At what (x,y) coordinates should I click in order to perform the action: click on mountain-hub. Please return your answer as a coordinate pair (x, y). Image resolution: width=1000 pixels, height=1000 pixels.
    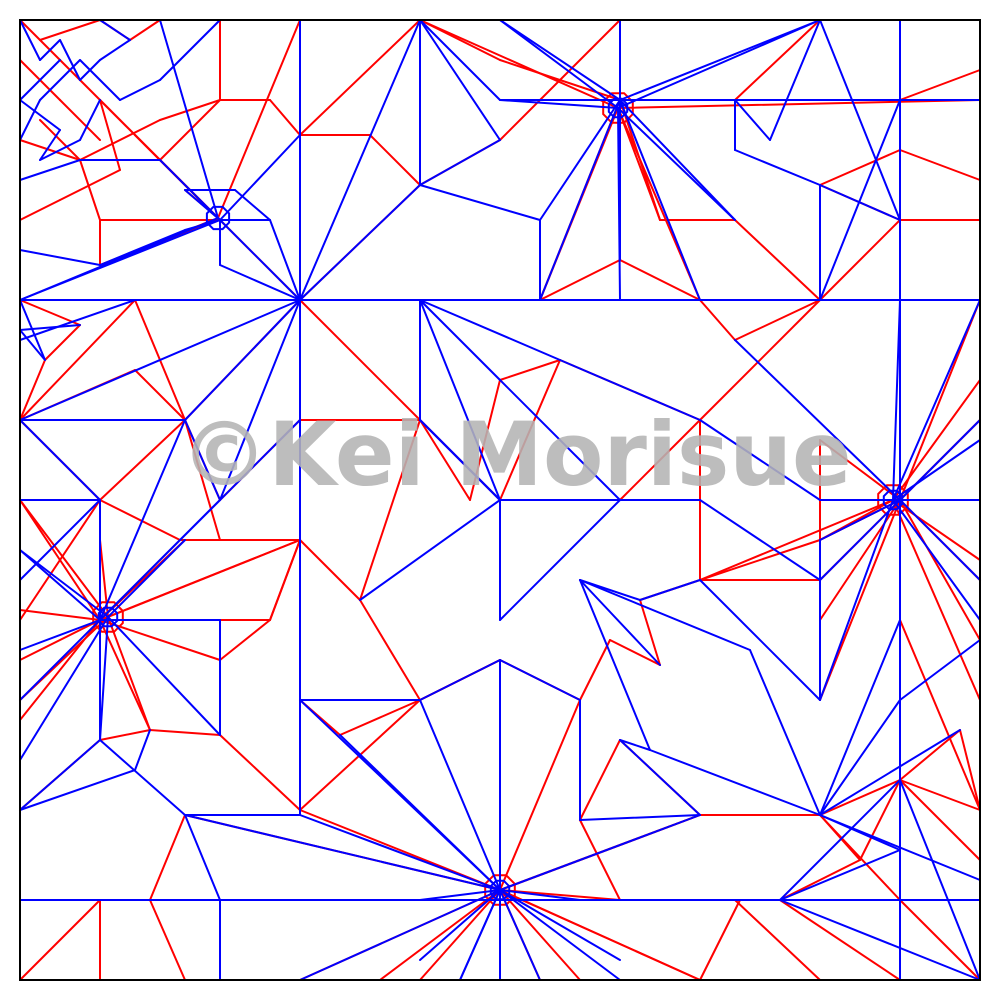
    Looking at the image, I should click on (108, 617).